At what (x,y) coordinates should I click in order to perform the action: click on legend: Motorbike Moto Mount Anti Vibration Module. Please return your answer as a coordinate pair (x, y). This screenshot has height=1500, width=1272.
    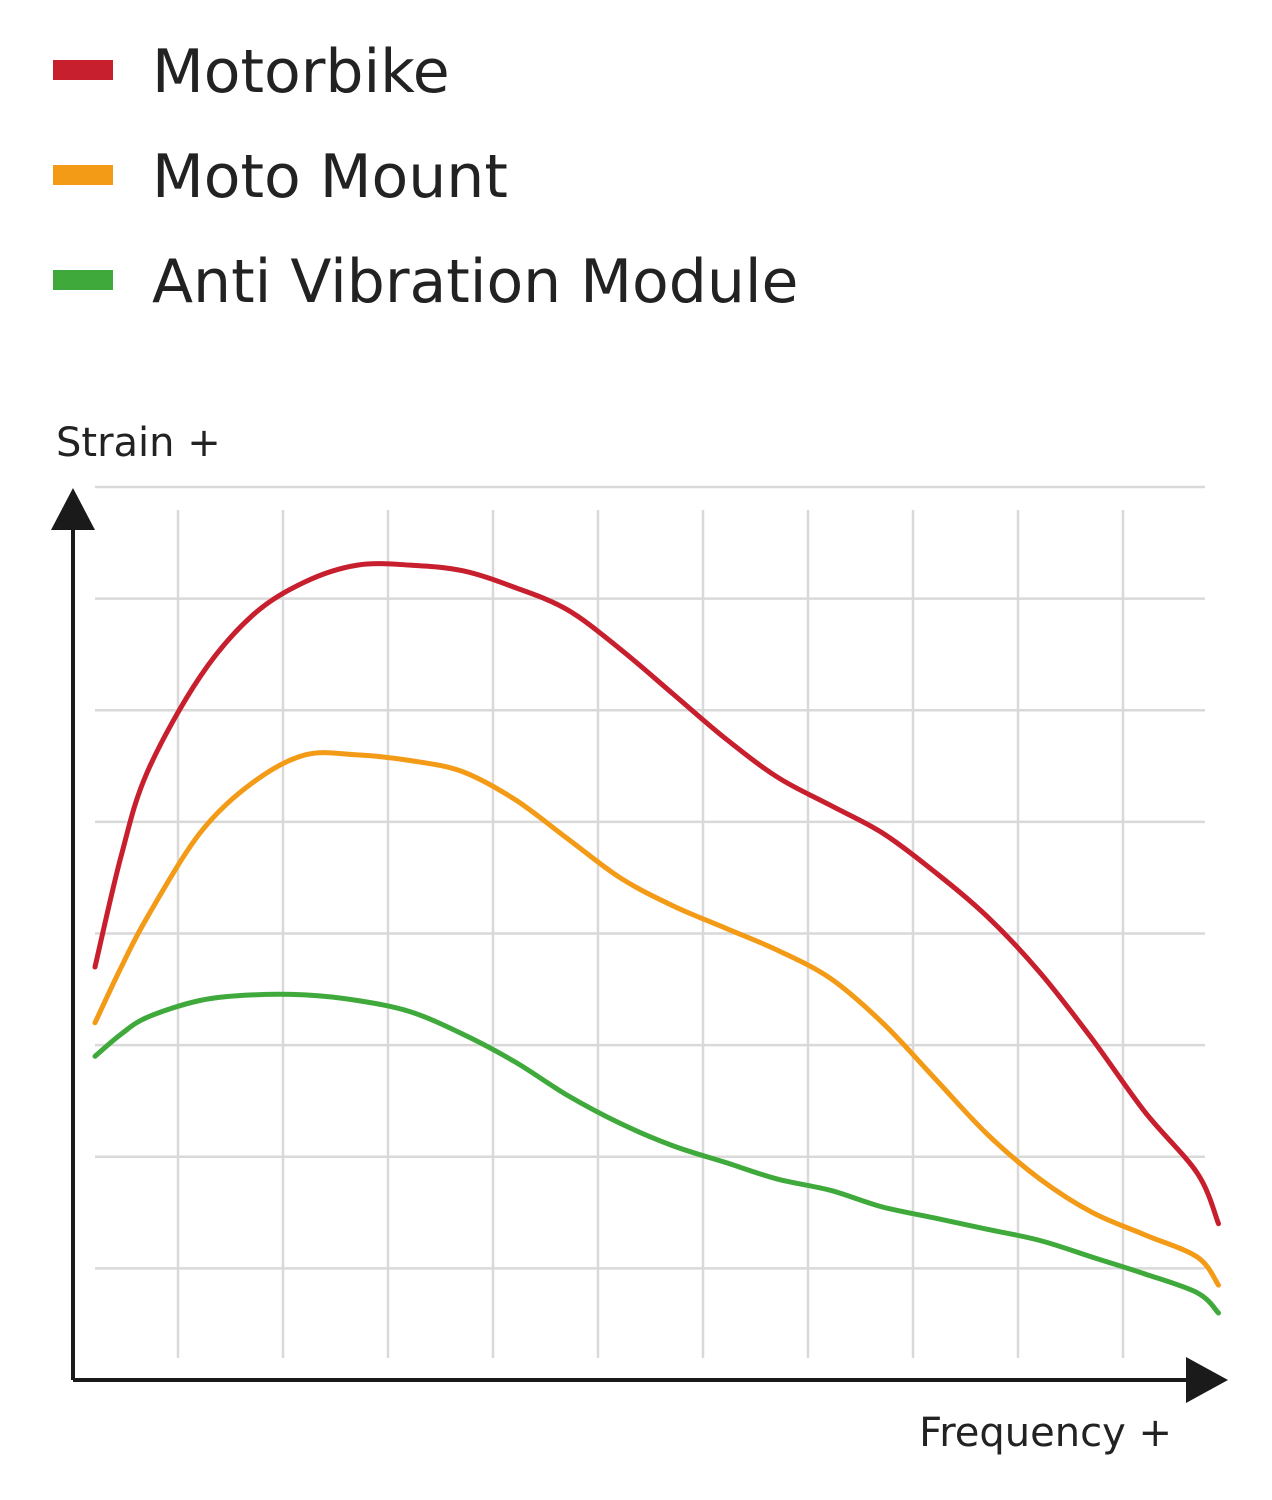
    Looking at the image, I should click on (425, 177).